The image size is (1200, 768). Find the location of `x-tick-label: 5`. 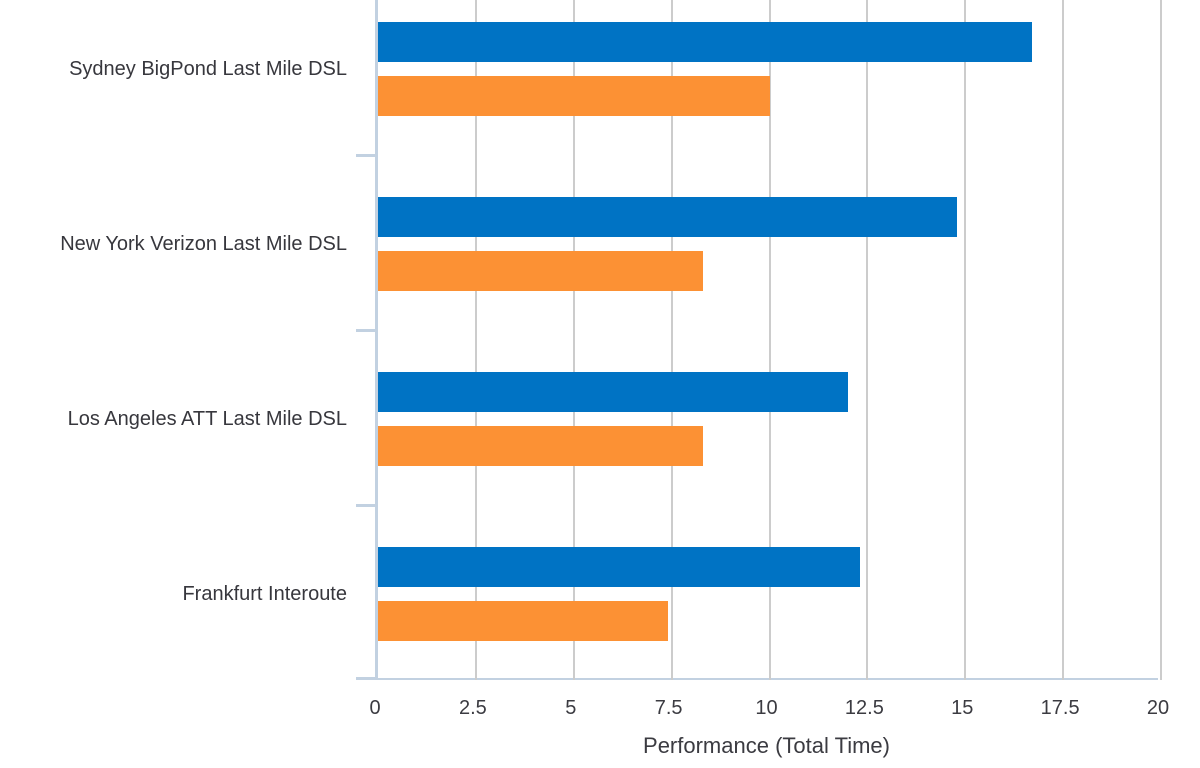

x-tick-label: 5 is located at coordinates (571, 708).